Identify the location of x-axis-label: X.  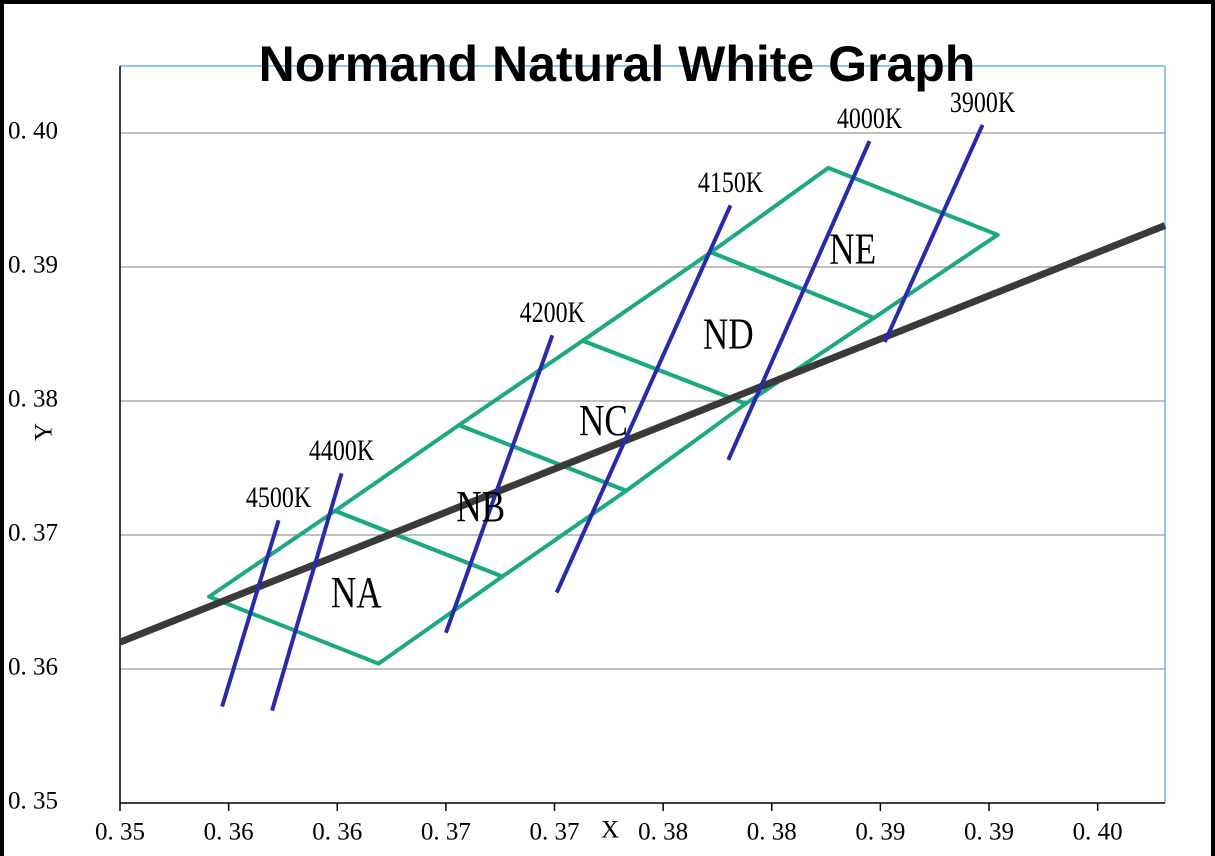
(610, 830).